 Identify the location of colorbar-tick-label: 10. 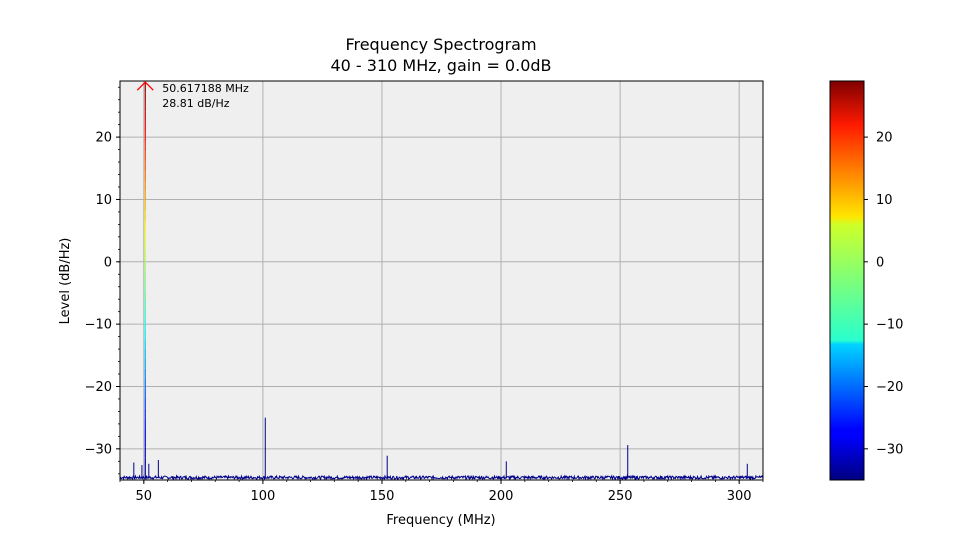
(884, 200).